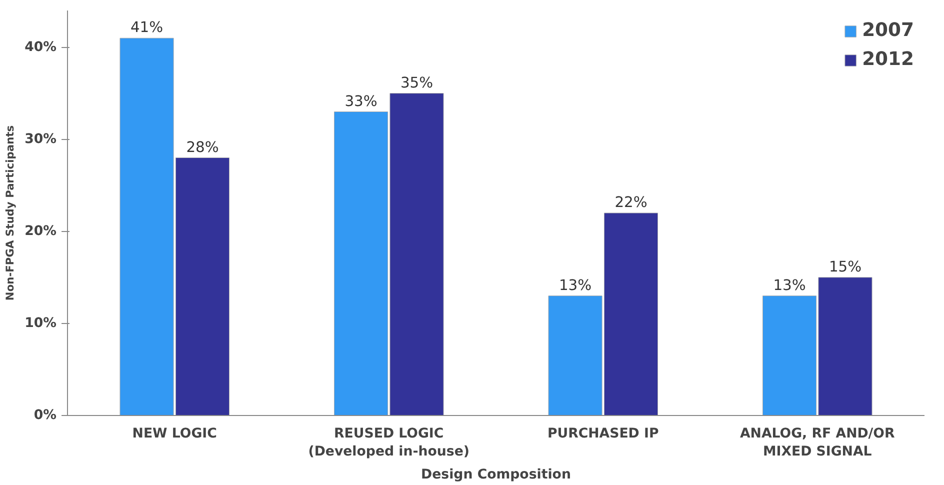 The image size is (944, 485). I want to click on x-tick-label: PURCHASED IP, so click(603, 434).